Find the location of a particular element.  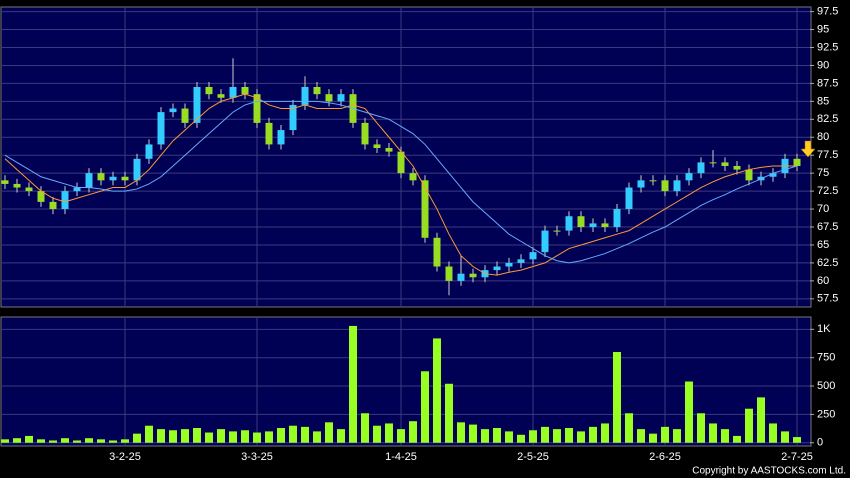

y-tick-label: 250 is located at coordinates (826, 414).